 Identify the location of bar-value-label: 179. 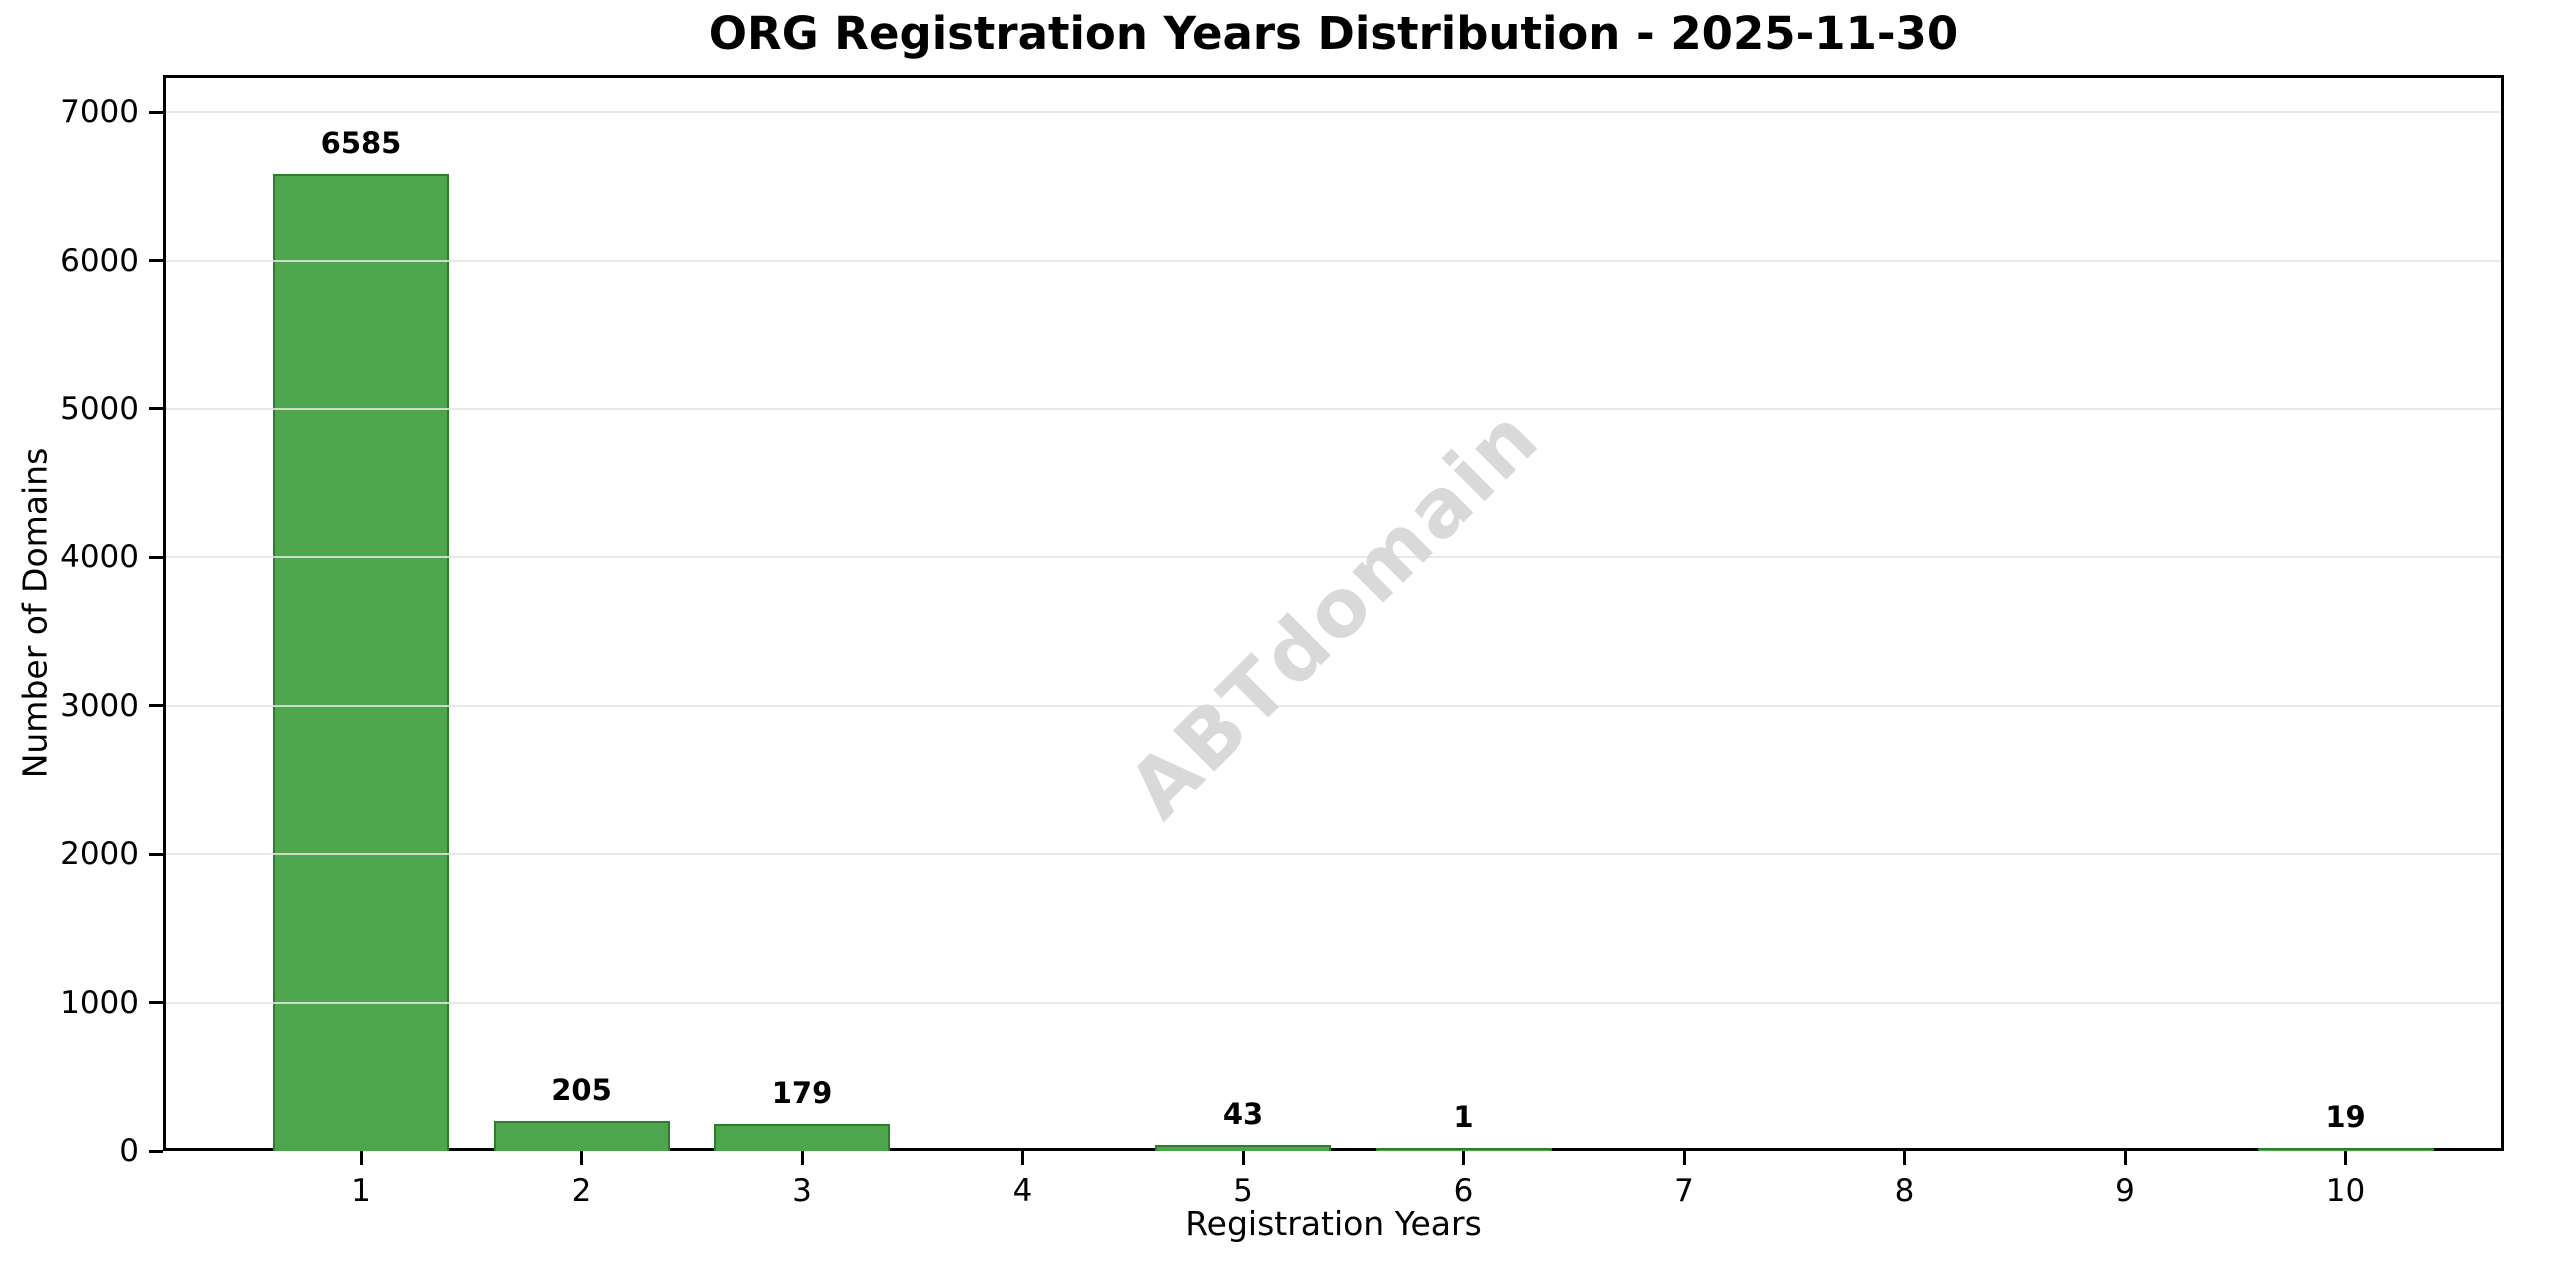
(802, 1093).